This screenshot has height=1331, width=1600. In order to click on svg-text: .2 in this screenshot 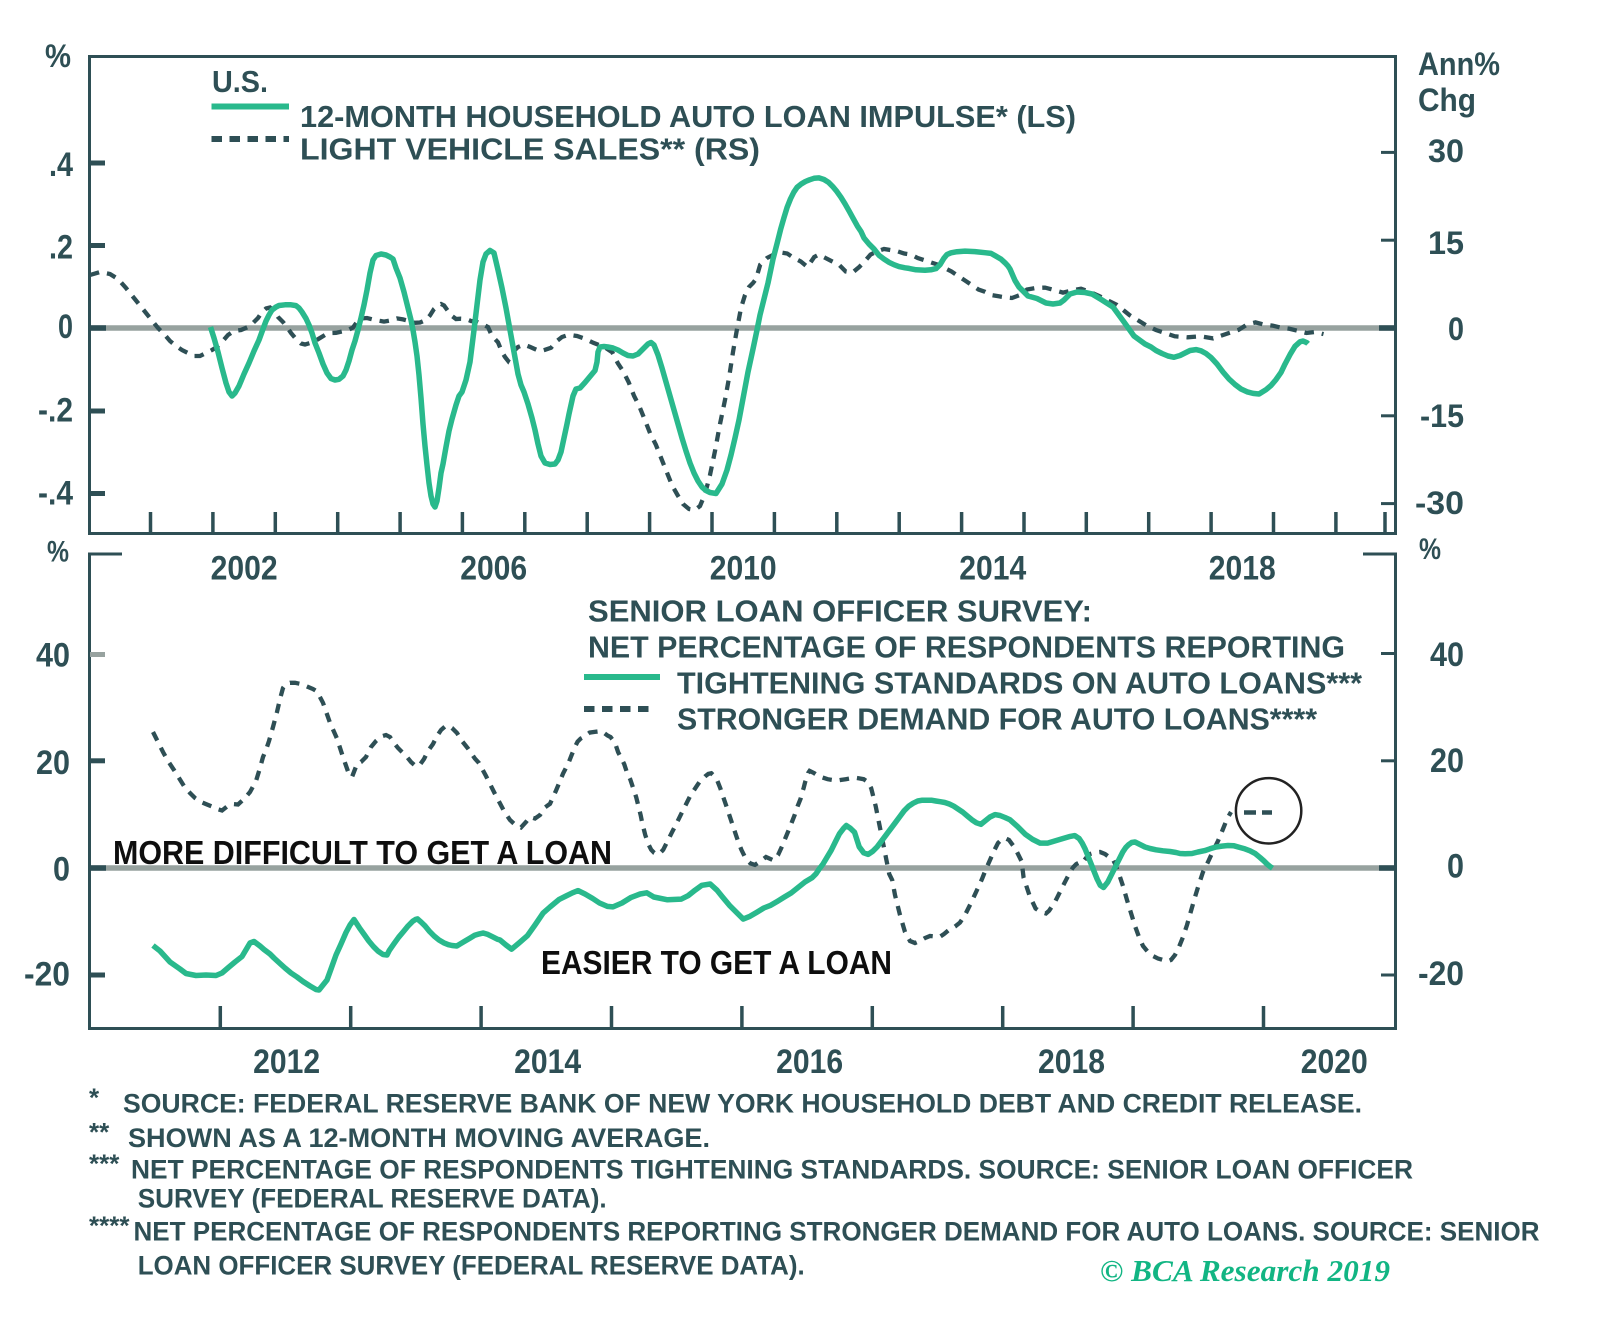, I will do `click(61, 248)`.